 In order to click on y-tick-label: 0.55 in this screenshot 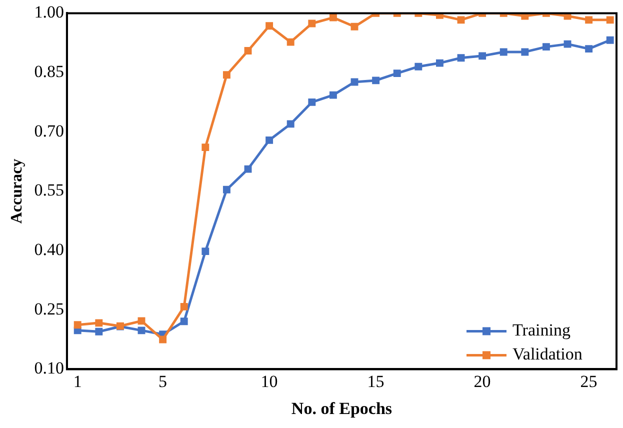, I will do `click(49, 190)`.